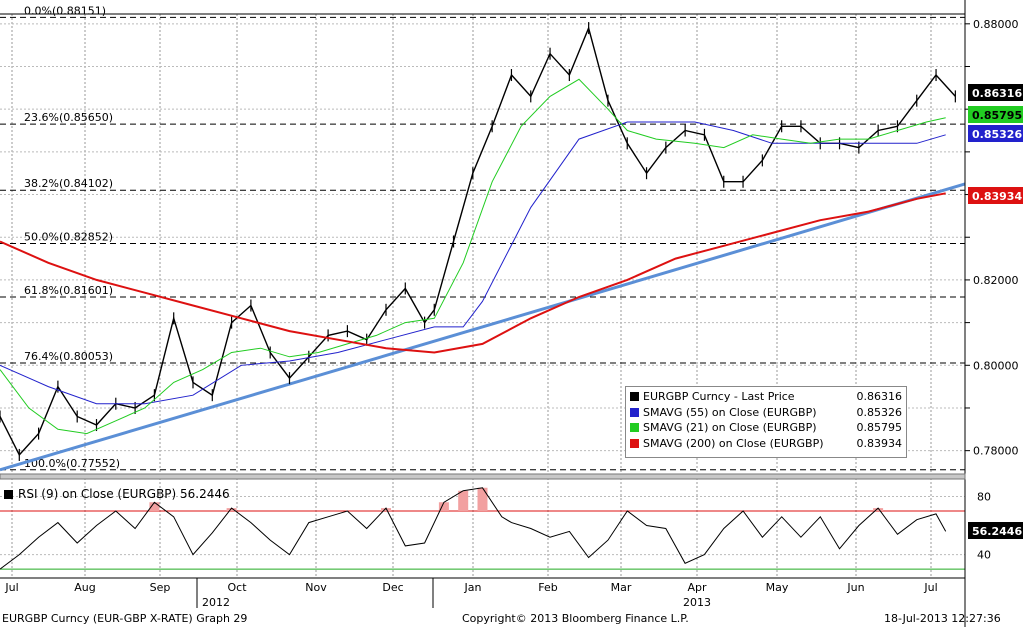  I want to click on rsi-y-tick-label: 80, so click(984, 497).